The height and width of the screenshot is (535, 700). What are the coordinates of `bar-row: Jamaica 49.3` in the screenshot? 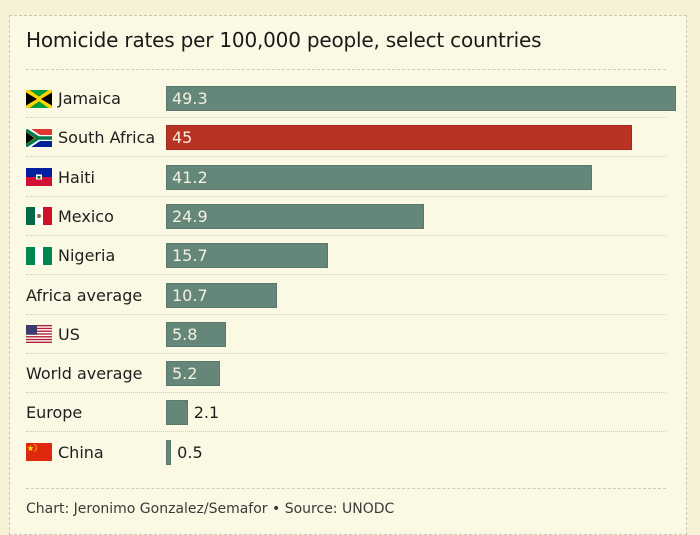 It's located at (350, 98).